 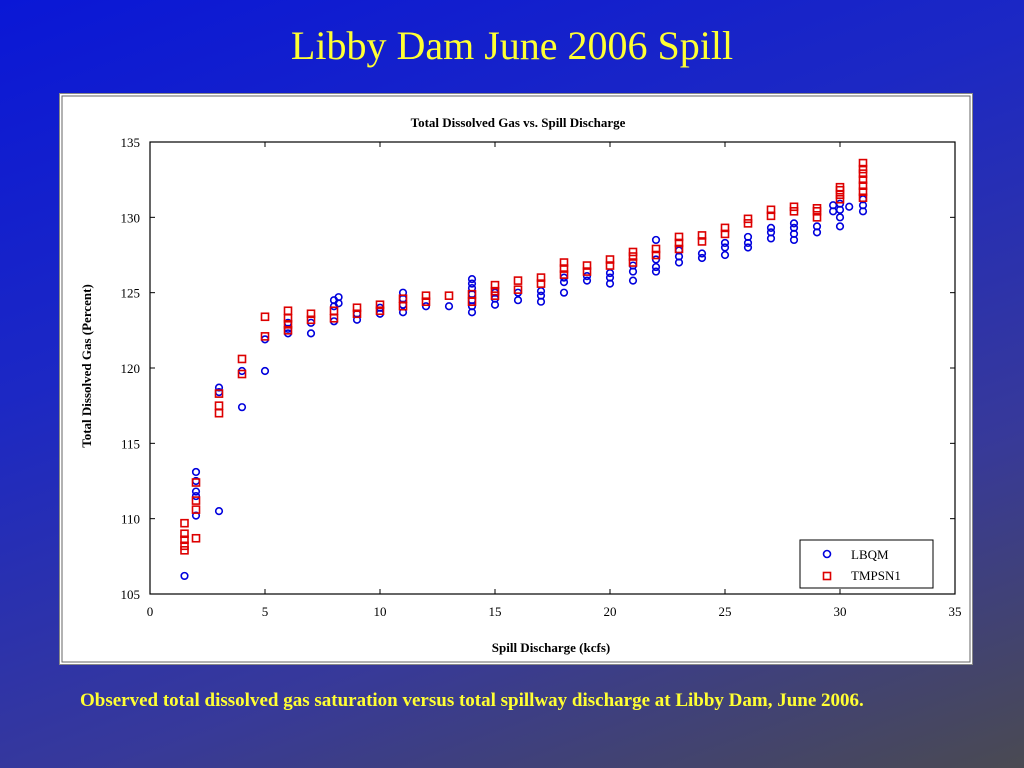 What do you see at coordinates (518, 122) in the screenshot?
I see `chart-title: Total Dissolved Gas vs. Spill Discharge` at bounding box center [518, 122].